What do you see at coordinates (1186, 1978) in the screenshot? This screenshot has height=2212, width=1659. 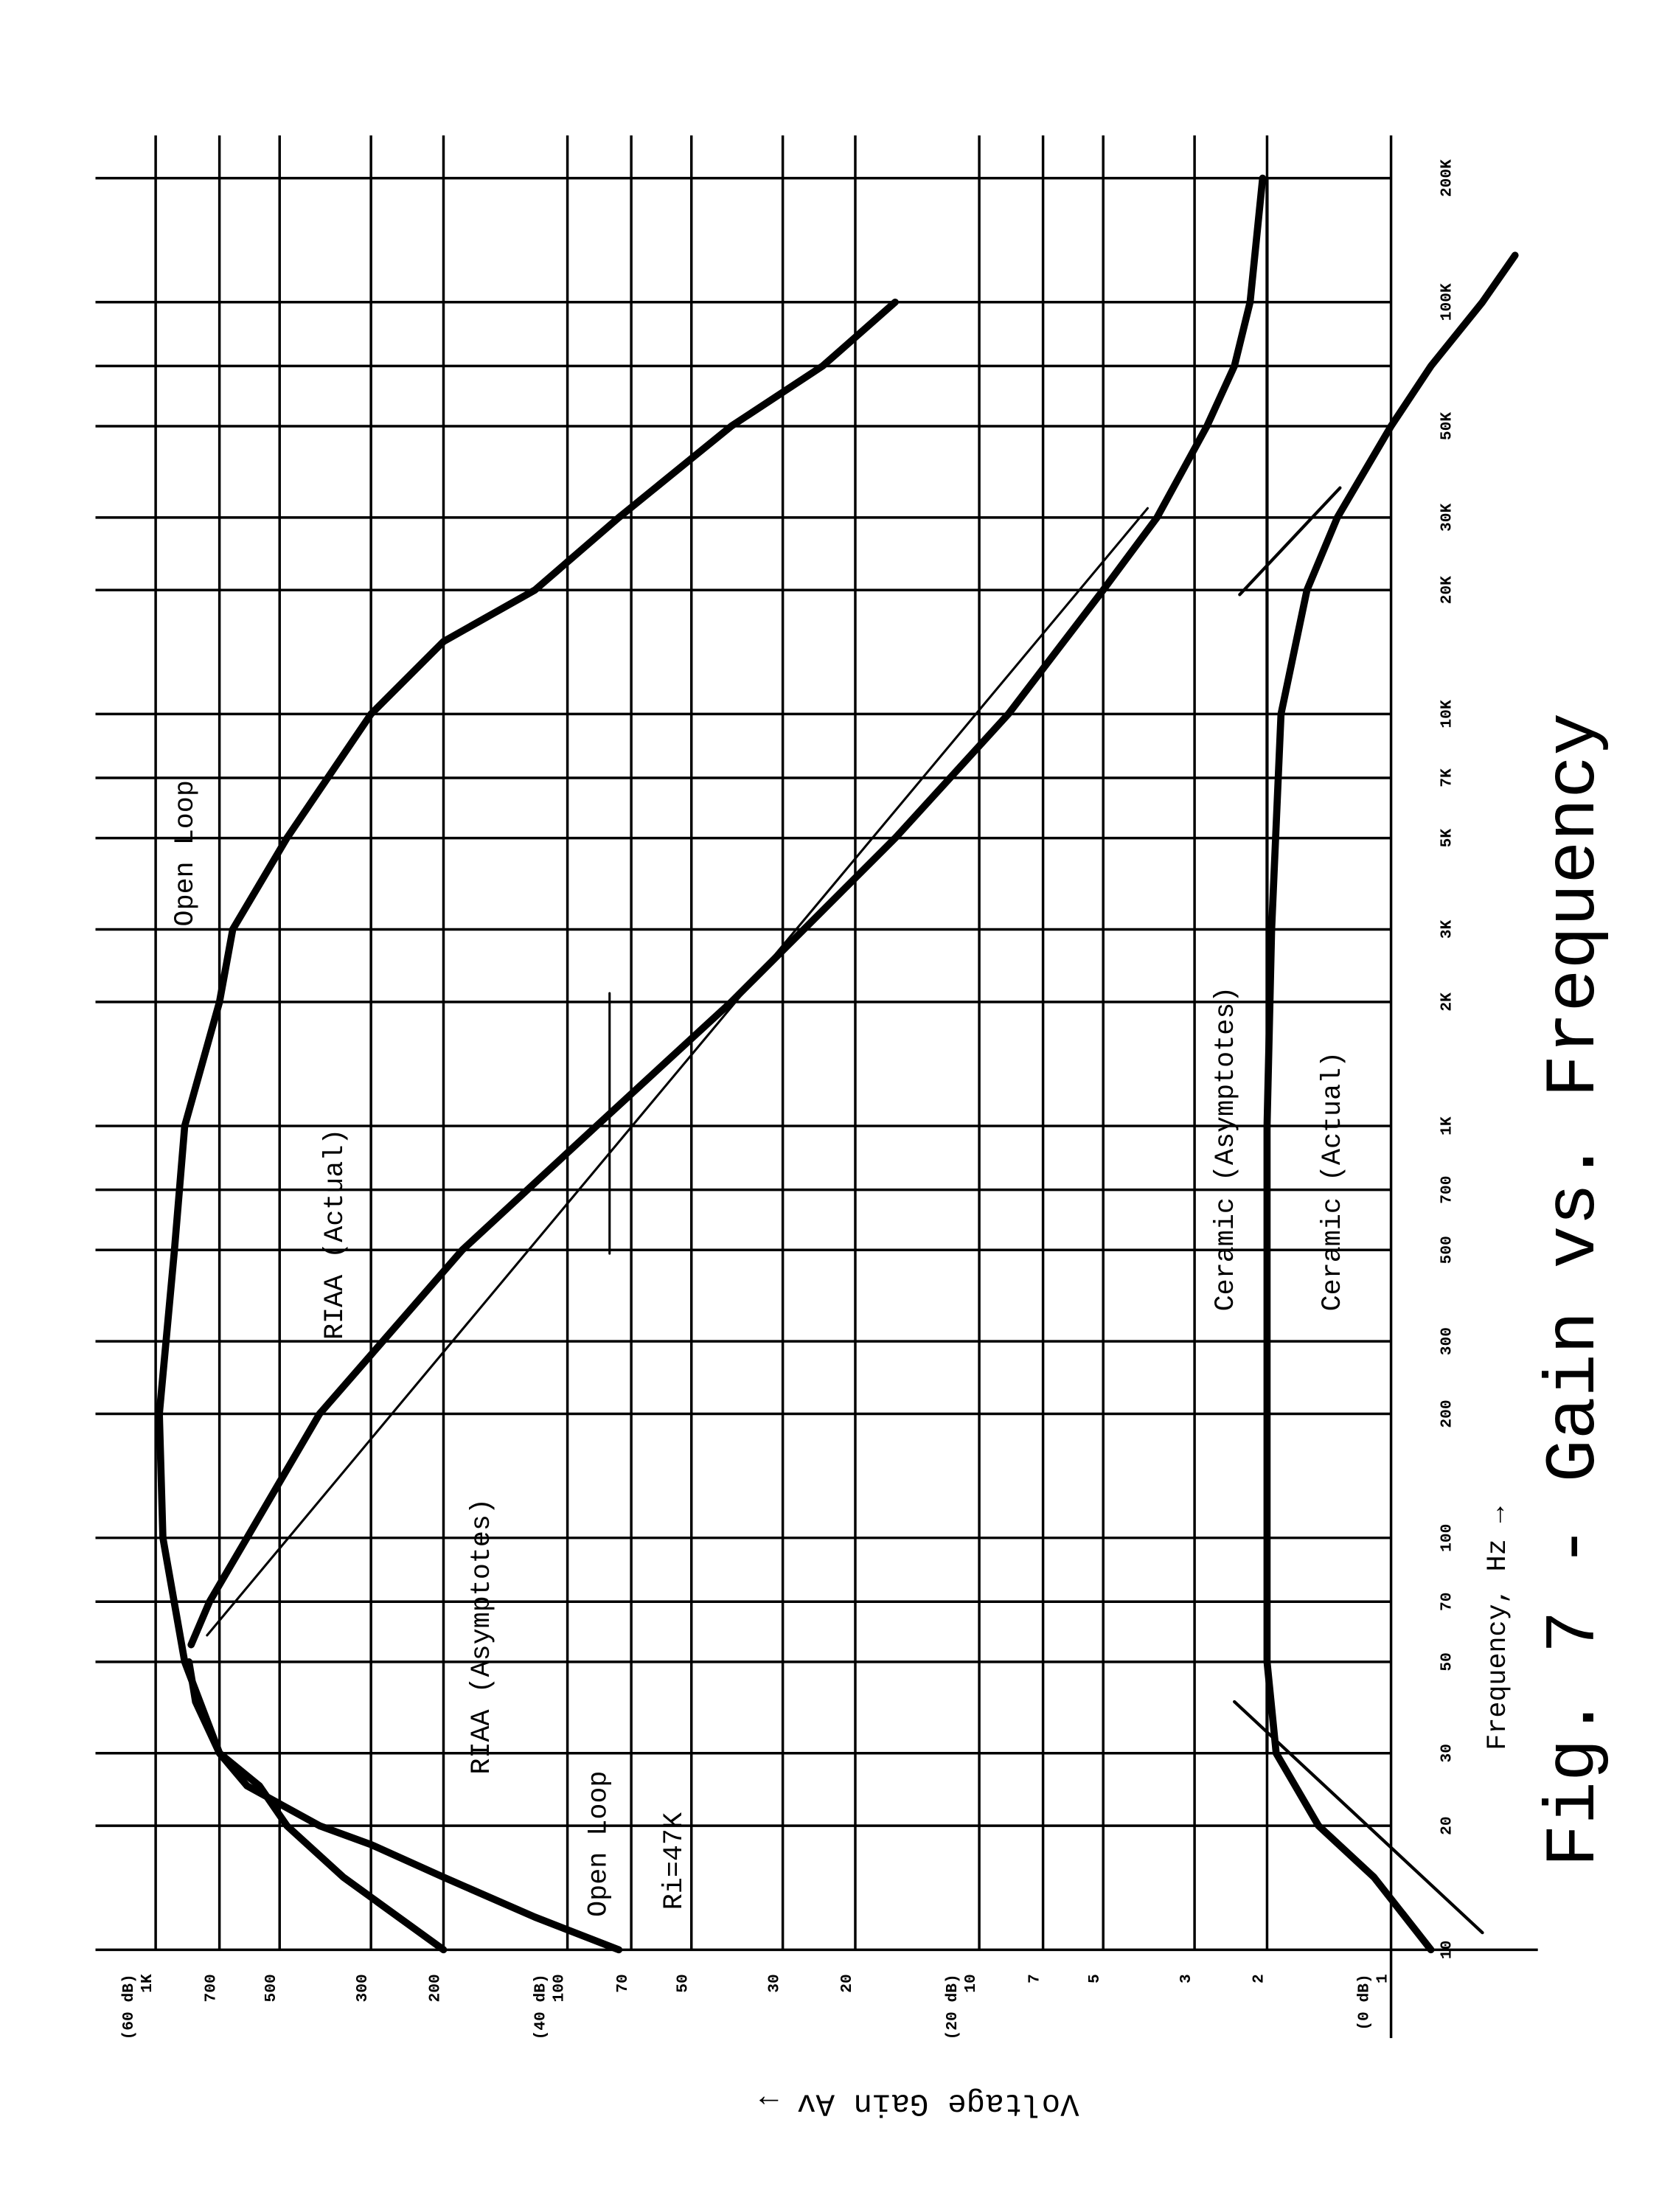 I see `y-tick-label: 3` at bounding box center [1186, 1978].